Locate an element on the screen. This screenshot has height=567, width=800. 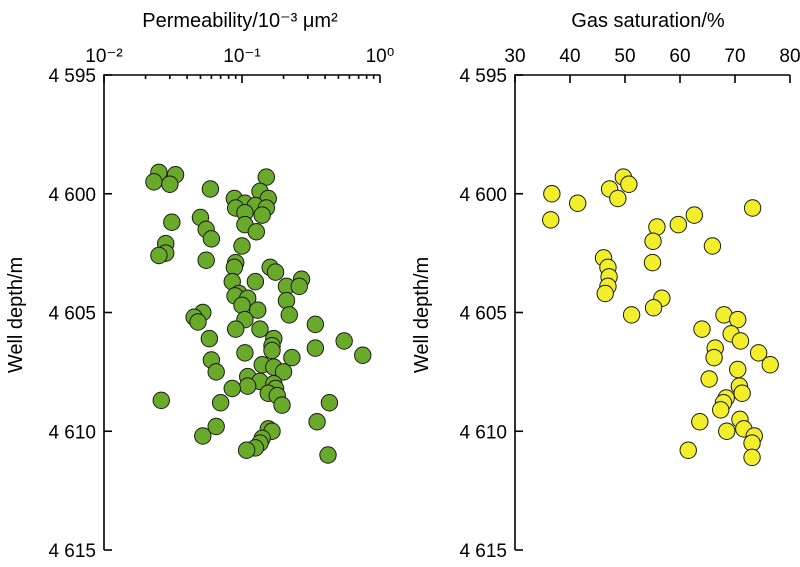
x-tick-label: 10⁻² is located at coordinates (104, 56).